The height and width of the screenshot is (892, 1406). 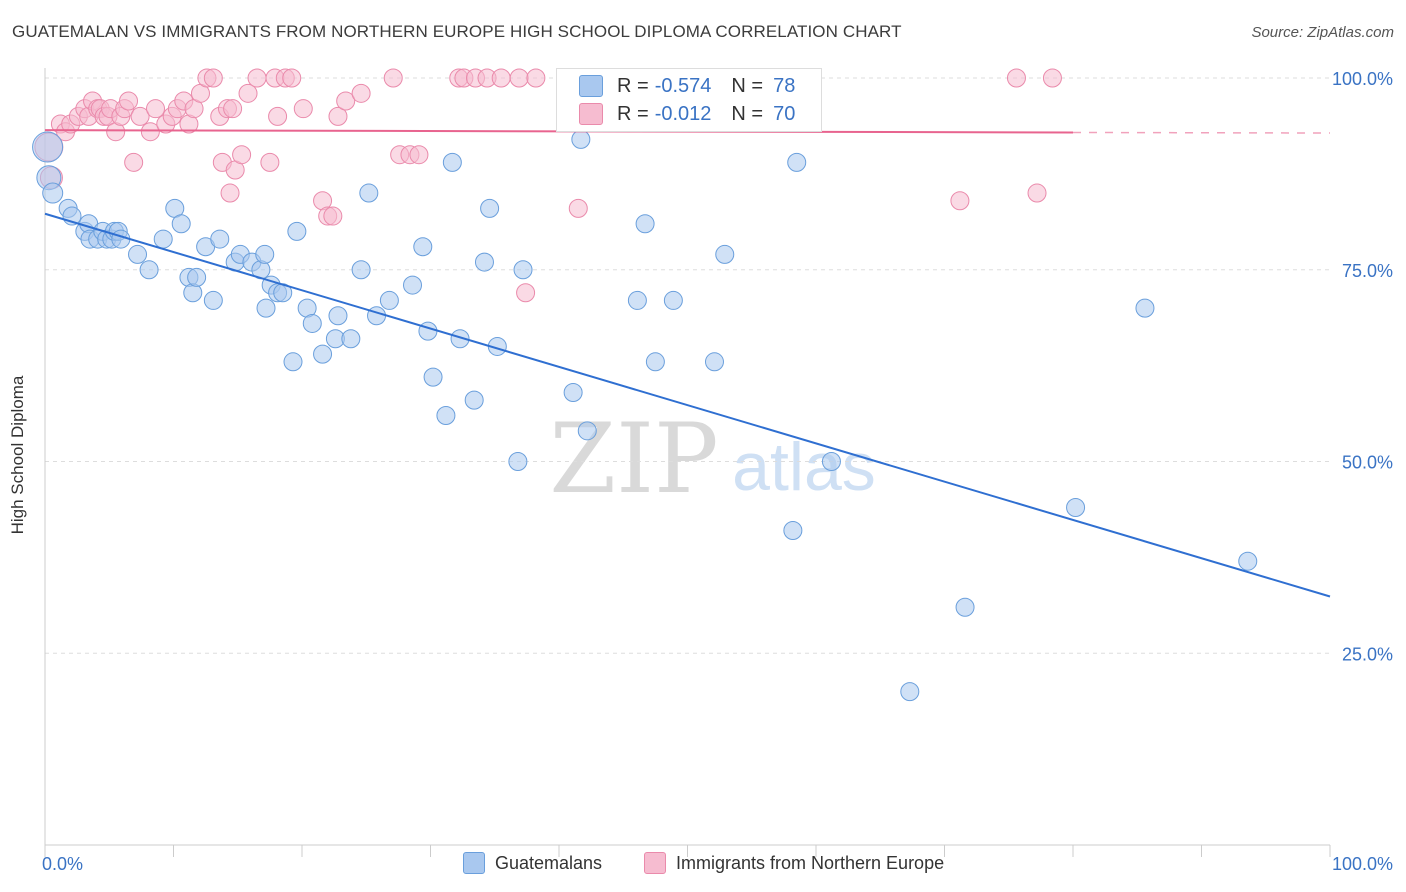 What do you see at coordinates (549, 862) in the screenshot?
I see `legend-label: Guatemalans` at bounding box center [549, 862].